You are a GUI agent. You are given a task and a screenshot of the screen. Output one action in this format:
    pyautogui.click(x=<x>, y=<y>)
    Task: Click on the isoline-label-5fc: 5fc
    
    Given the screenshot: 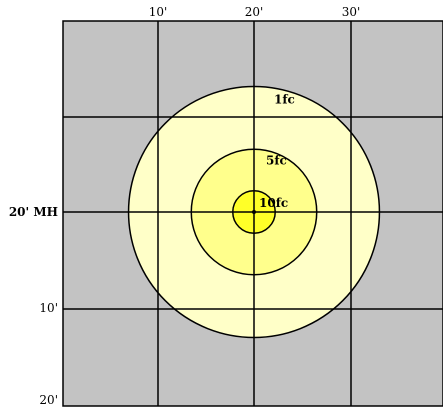 What is the action you would take?
    pyautogui.click(x=276, y=160)
    